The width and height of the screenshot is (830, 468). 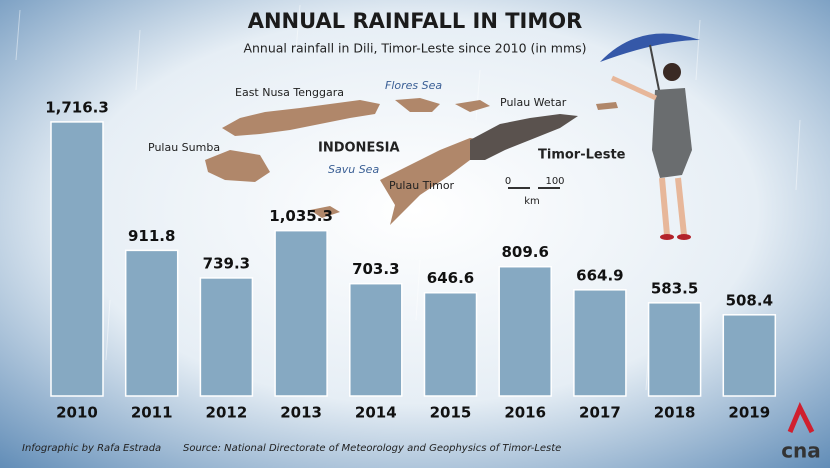 I want to click on map, so click(x=411, y=161).